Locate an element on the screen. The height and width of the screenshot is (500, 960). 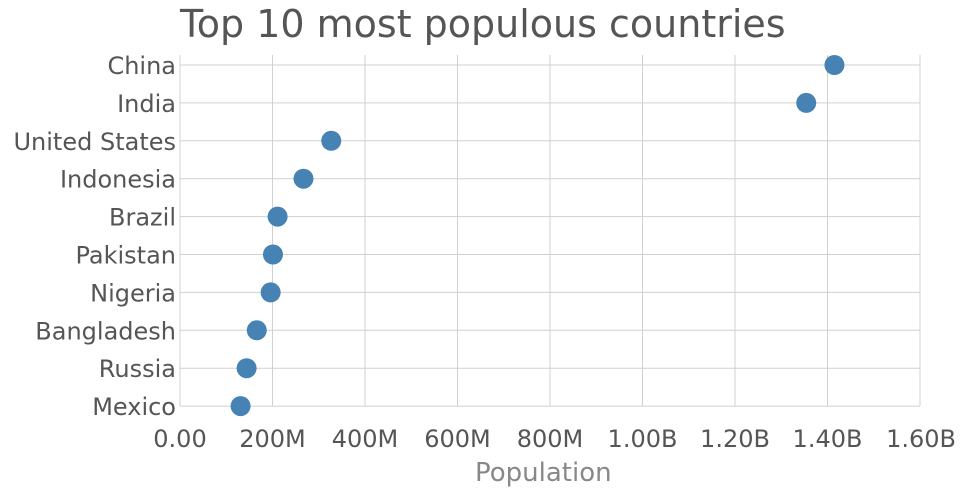
x-tick-label: 1.40B is located at coordinates (828, 439).